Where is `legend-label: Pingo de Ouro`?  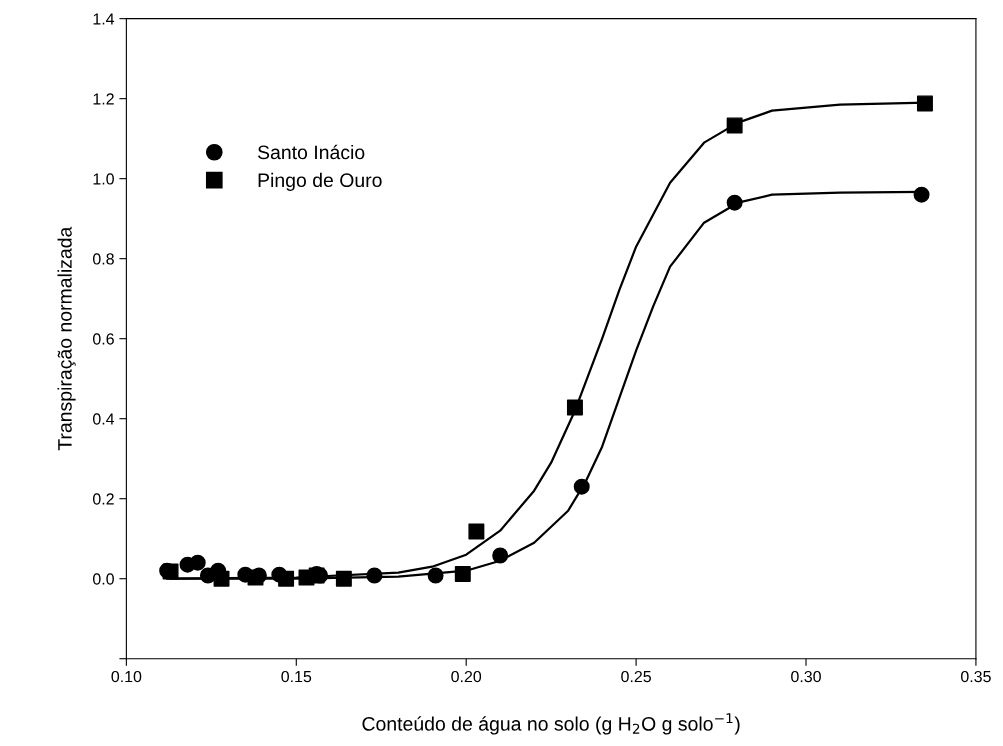 legend-label: Pingo de Ouro is located at coordinates (320, 181).